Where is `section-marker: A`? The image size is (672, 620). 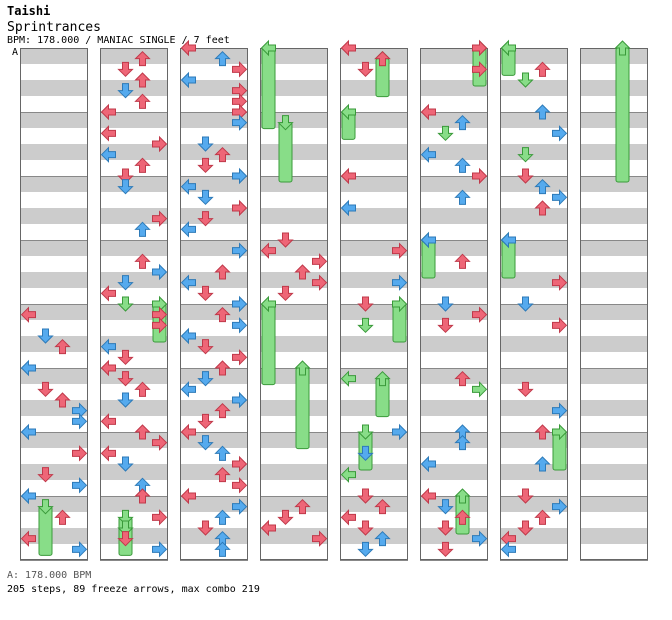
section-marker: A is located at coordinates (15, 52).